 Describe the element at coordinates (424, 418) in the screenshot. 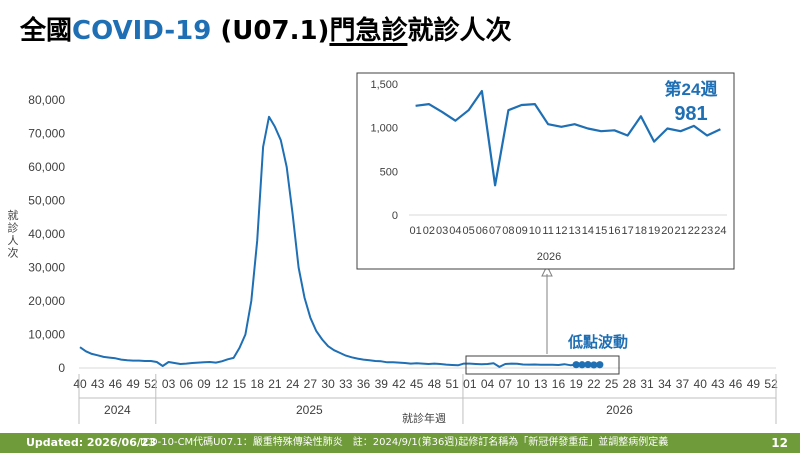

I see `x-axis-title: 就診年週` at that location.